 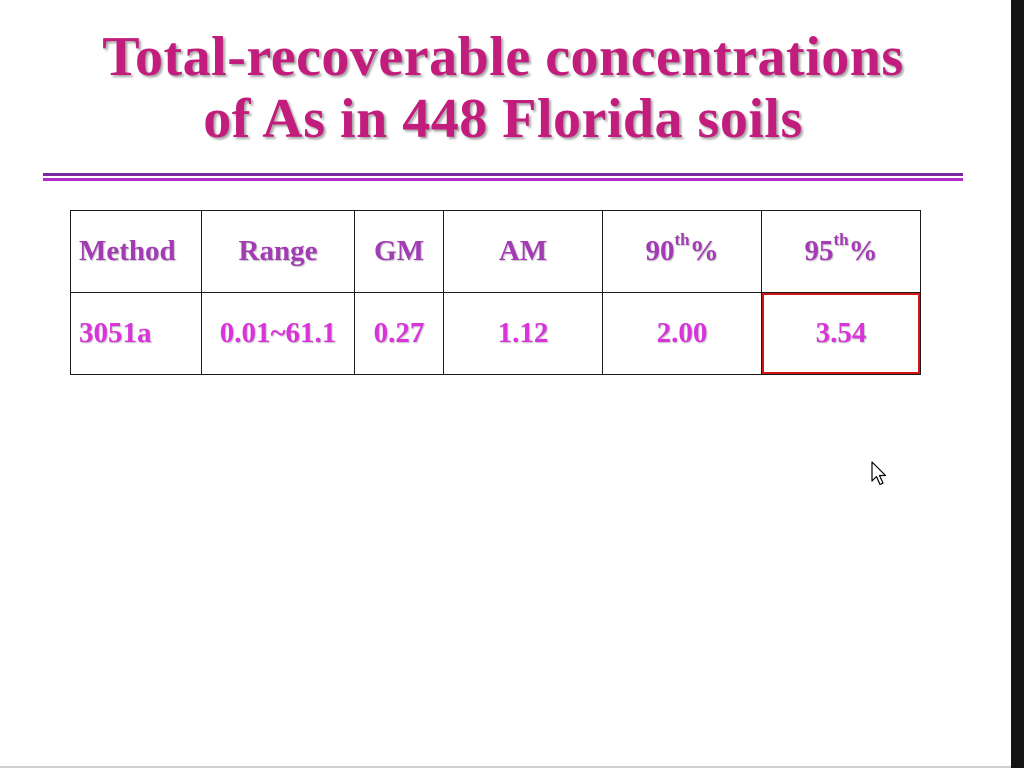 What do you see at coordinates (523, 251) in the screenshot?
I see `header-am: AM` at bounding box center [523, 251].